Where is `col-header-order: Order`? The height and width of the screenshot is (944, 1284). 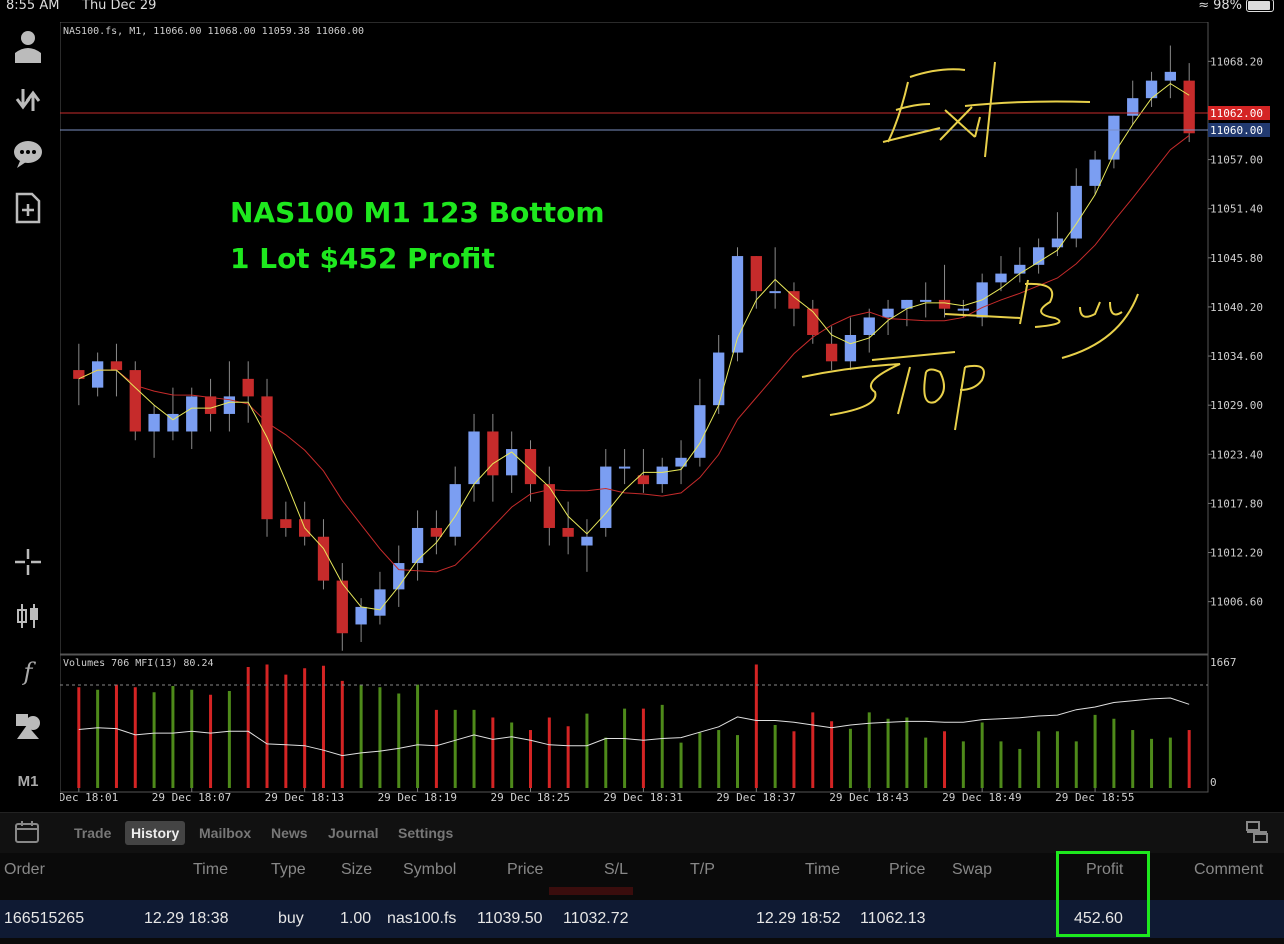
col-header-order: Order is located at coordinates (24, 869).